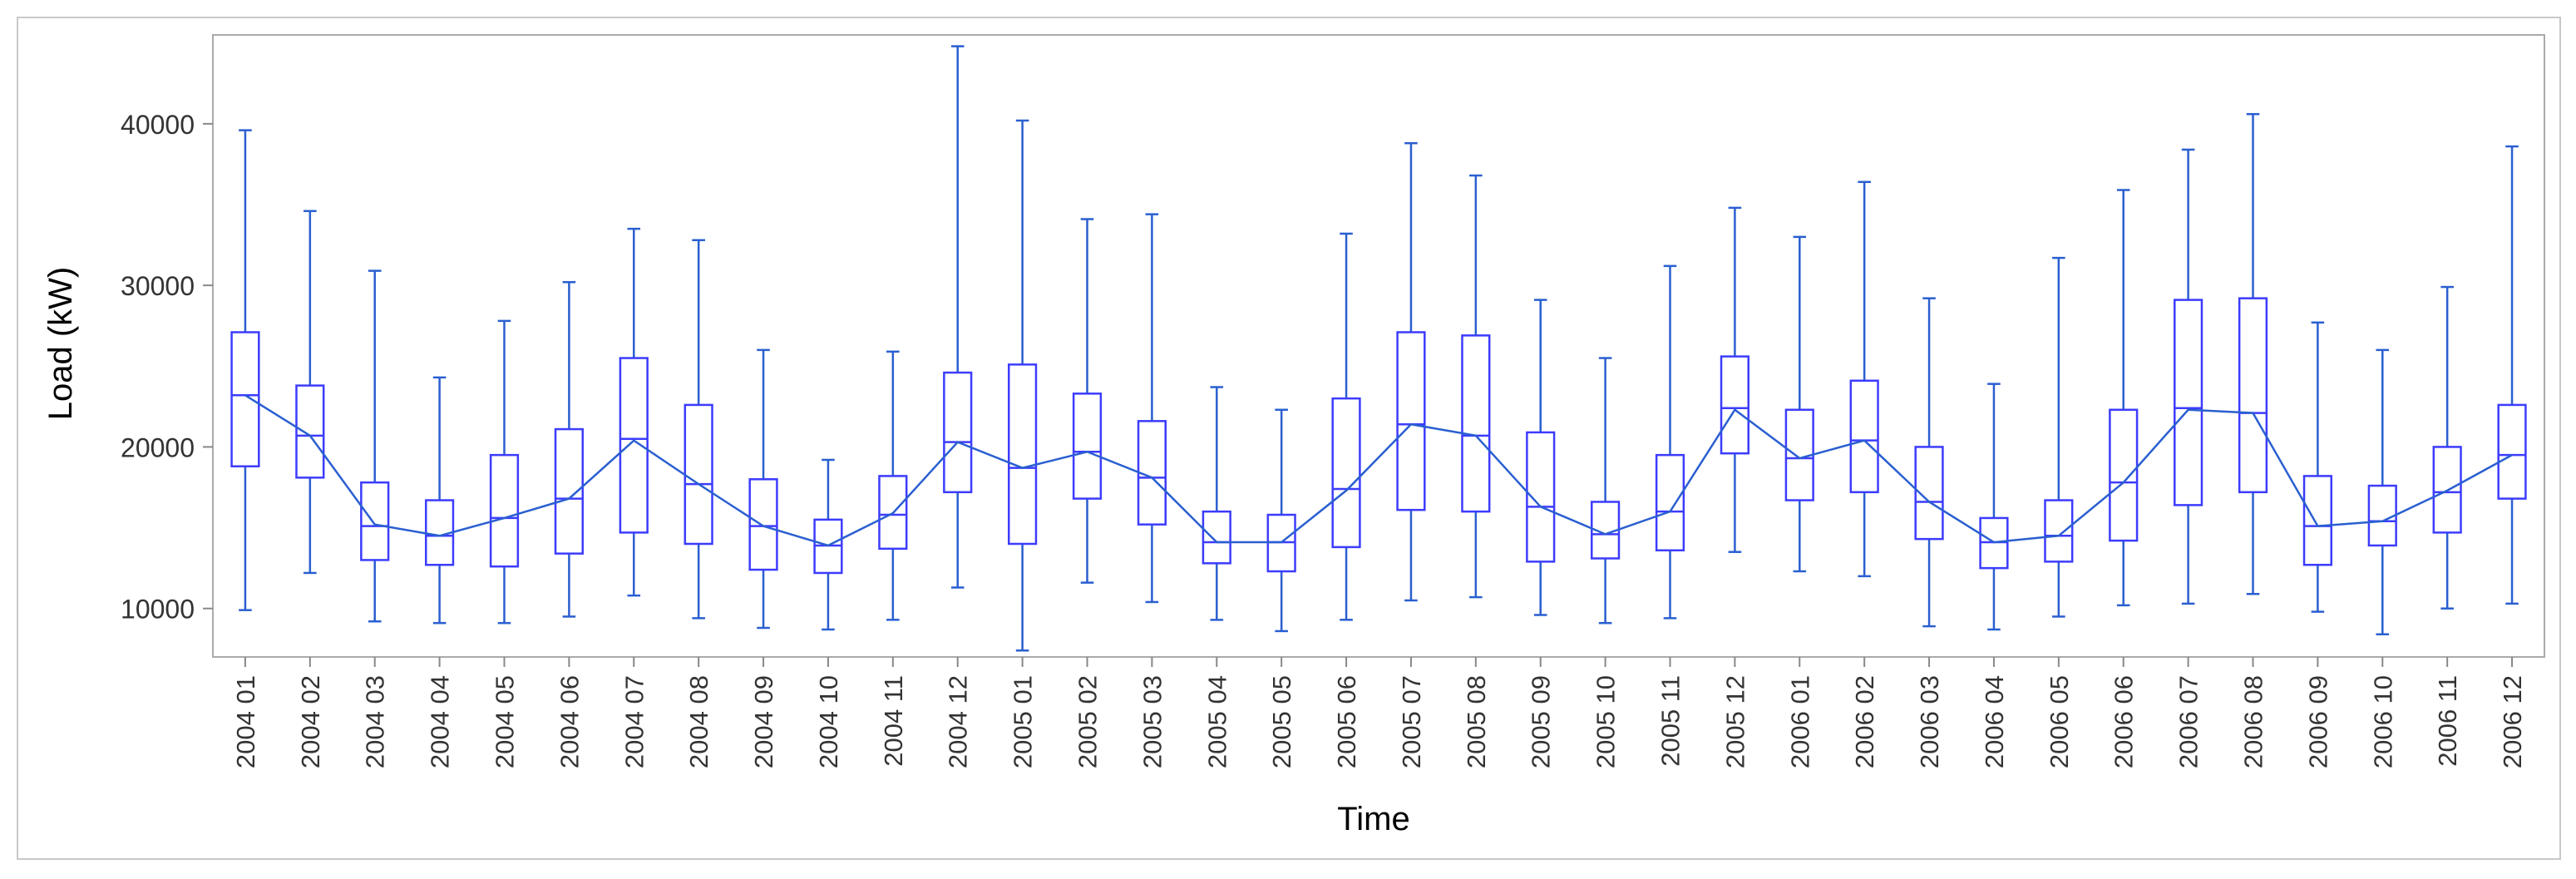 This screenshot has width=2576, height=879. Describe the element at coordinates (569, 721) in the screenshot. I see `x-tick-label: 2004 06` at that location.